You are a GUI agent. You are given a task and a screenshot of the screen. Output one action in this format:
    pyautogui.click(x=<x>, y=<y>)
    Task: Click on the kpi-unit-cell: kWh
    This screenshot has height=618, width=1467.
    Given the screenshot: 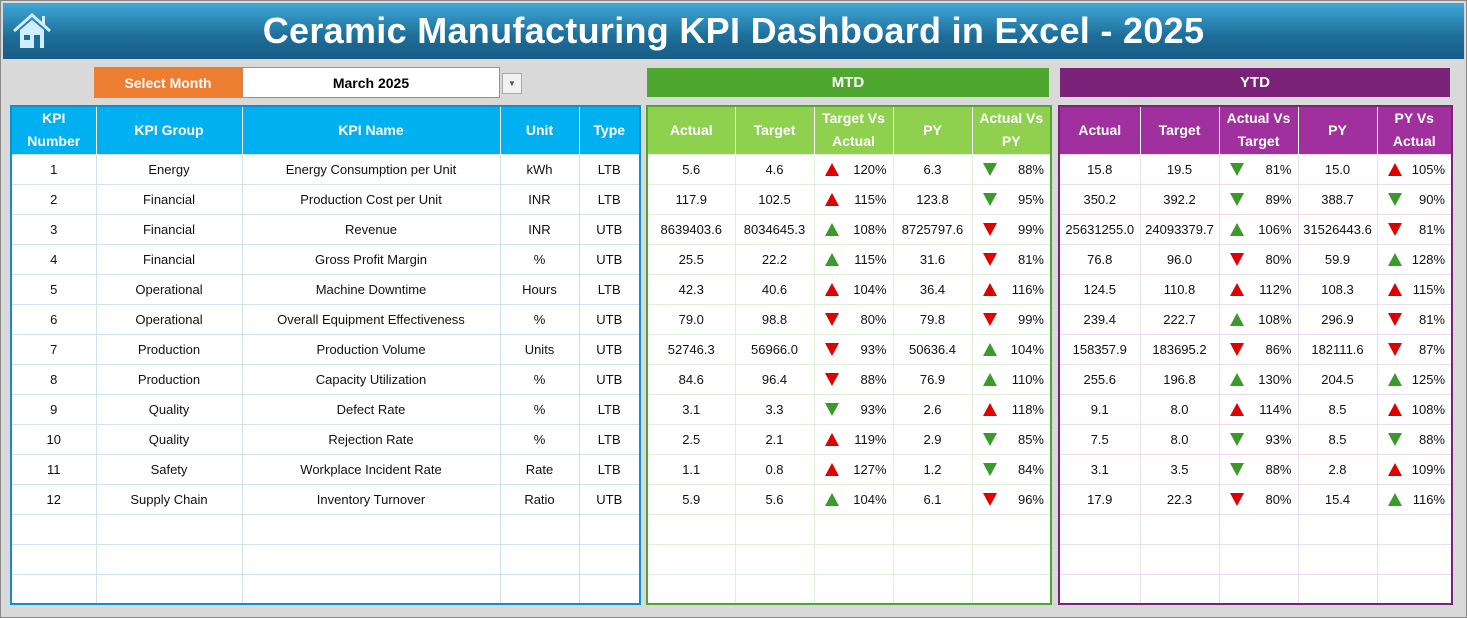 What is the action you would take?
    pyautogui.click(x=539, y=169)
    